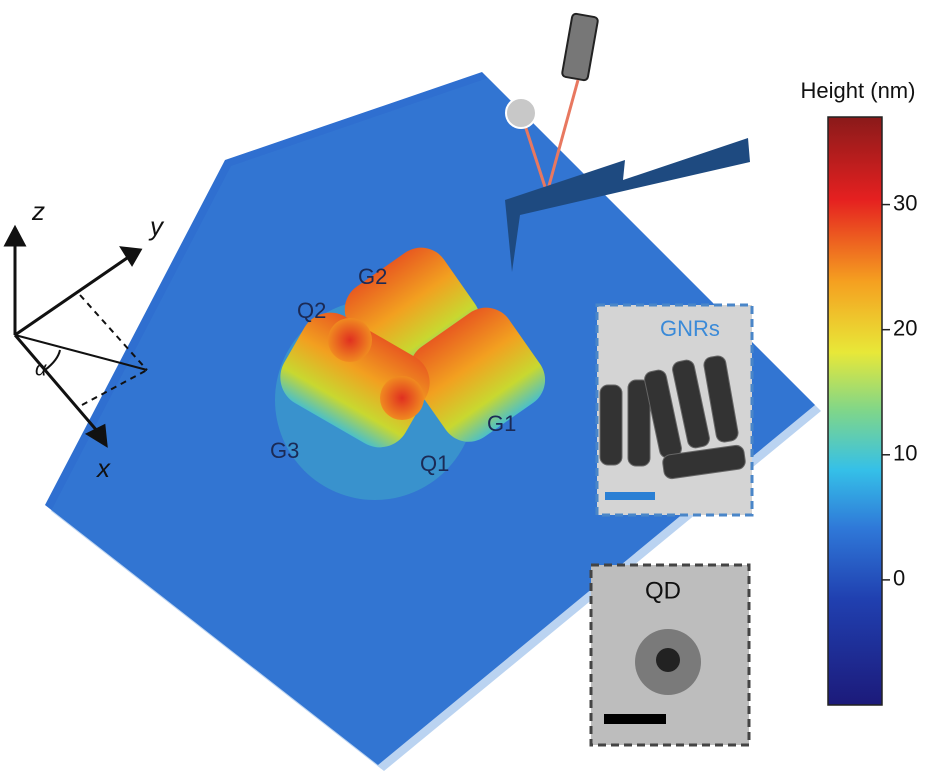 This screenshot has width=938, height=776. I want to click on colorbar-tick-label: 0, so click(899, 578).